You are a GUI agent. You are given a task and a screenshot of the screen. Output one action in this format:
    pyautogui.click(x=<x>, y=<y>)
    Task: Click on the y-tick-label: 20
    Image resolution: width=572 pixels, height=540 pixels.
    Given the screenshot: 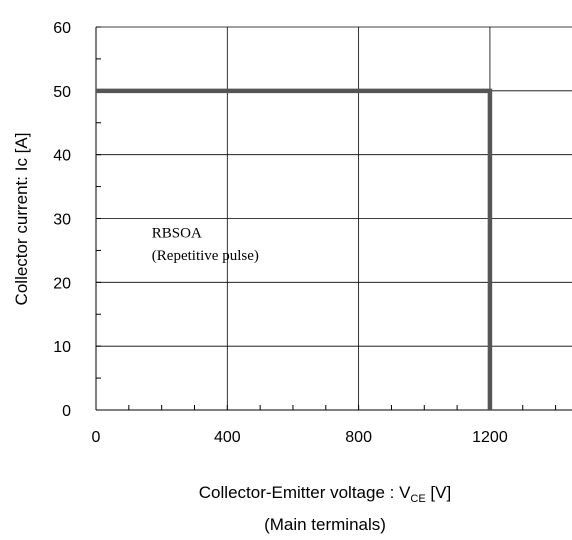 What is the action you would take?
    pyautogui.click(x=62, y=283)
    